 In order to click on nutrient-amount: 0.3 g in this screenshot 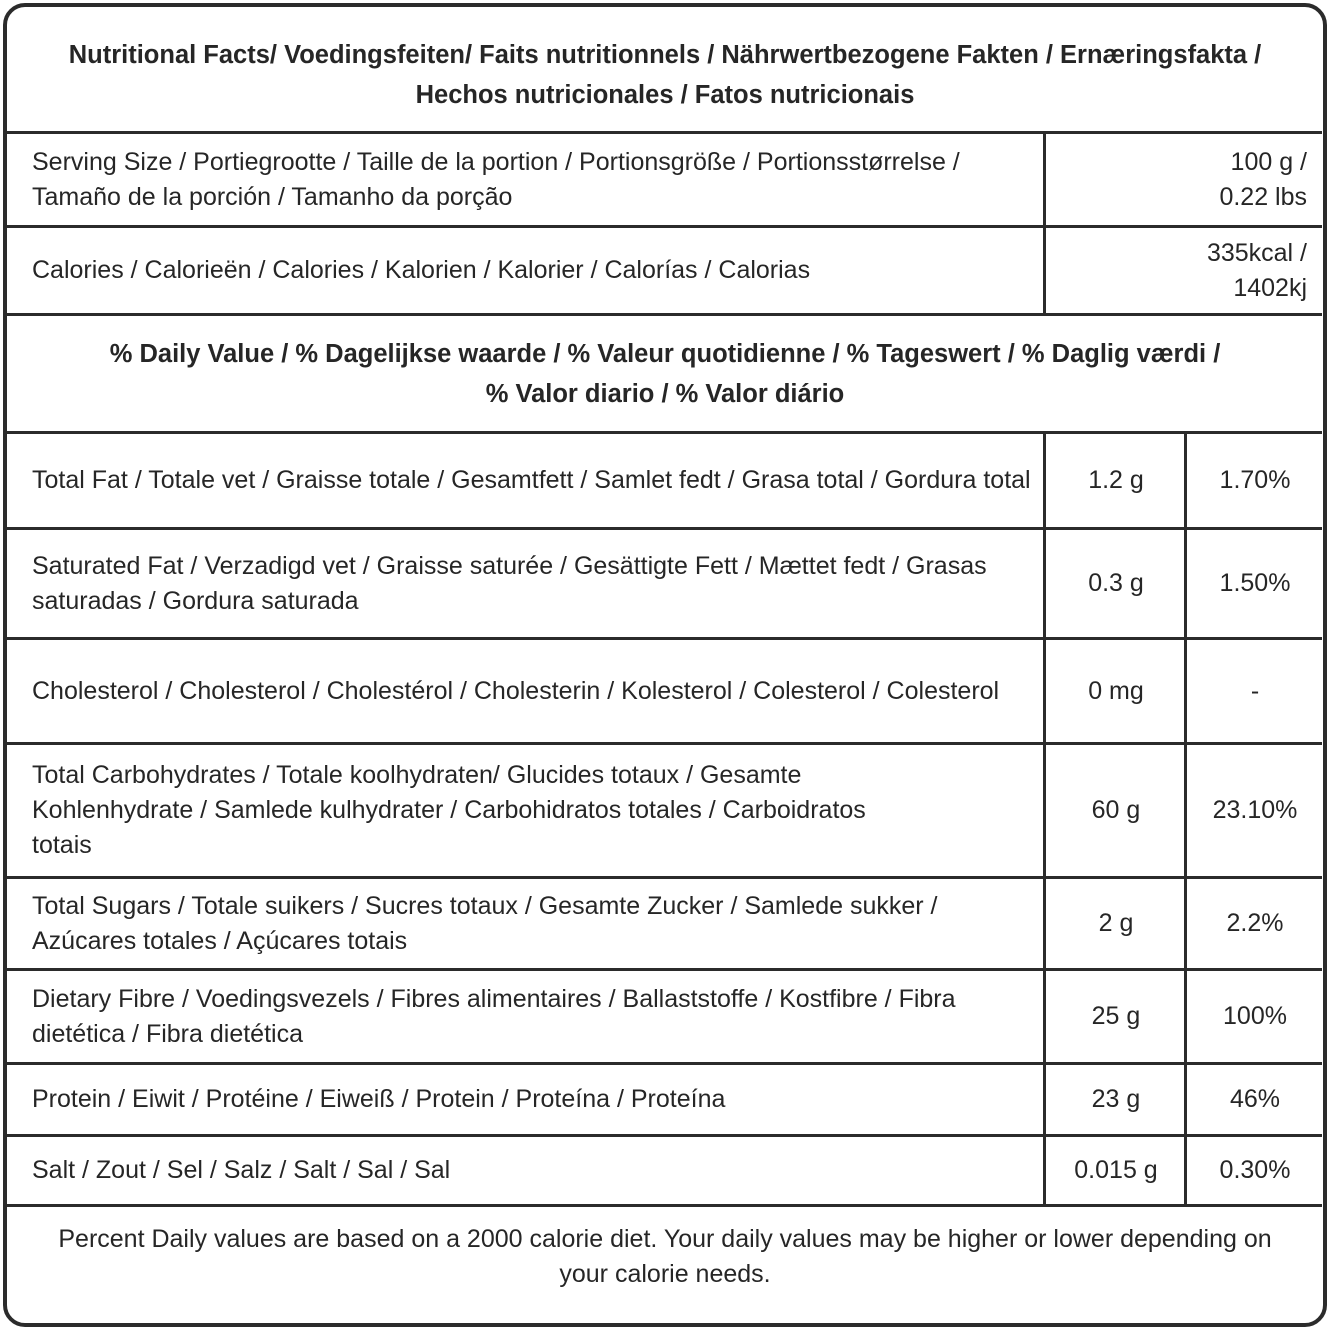, I will do `click(1116, 583)`.